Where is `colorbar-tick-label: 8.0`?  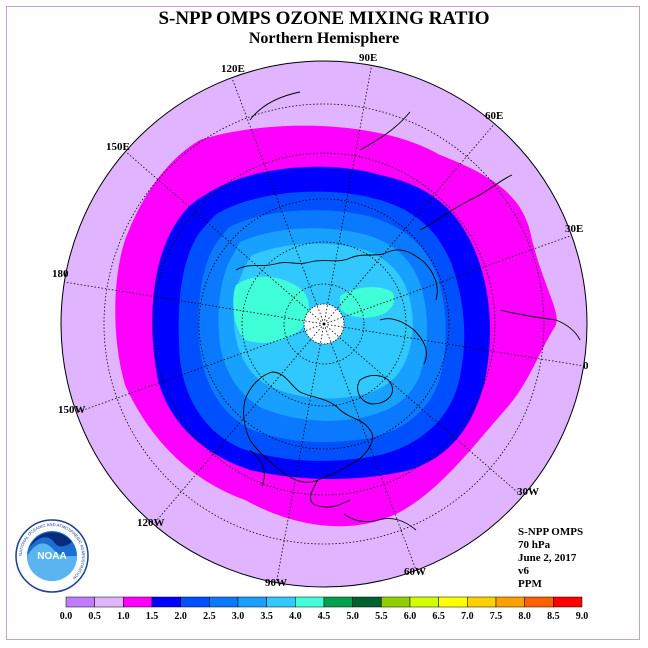 colorbar-tick-label: 8.0 is located at coordinates (524, 616).